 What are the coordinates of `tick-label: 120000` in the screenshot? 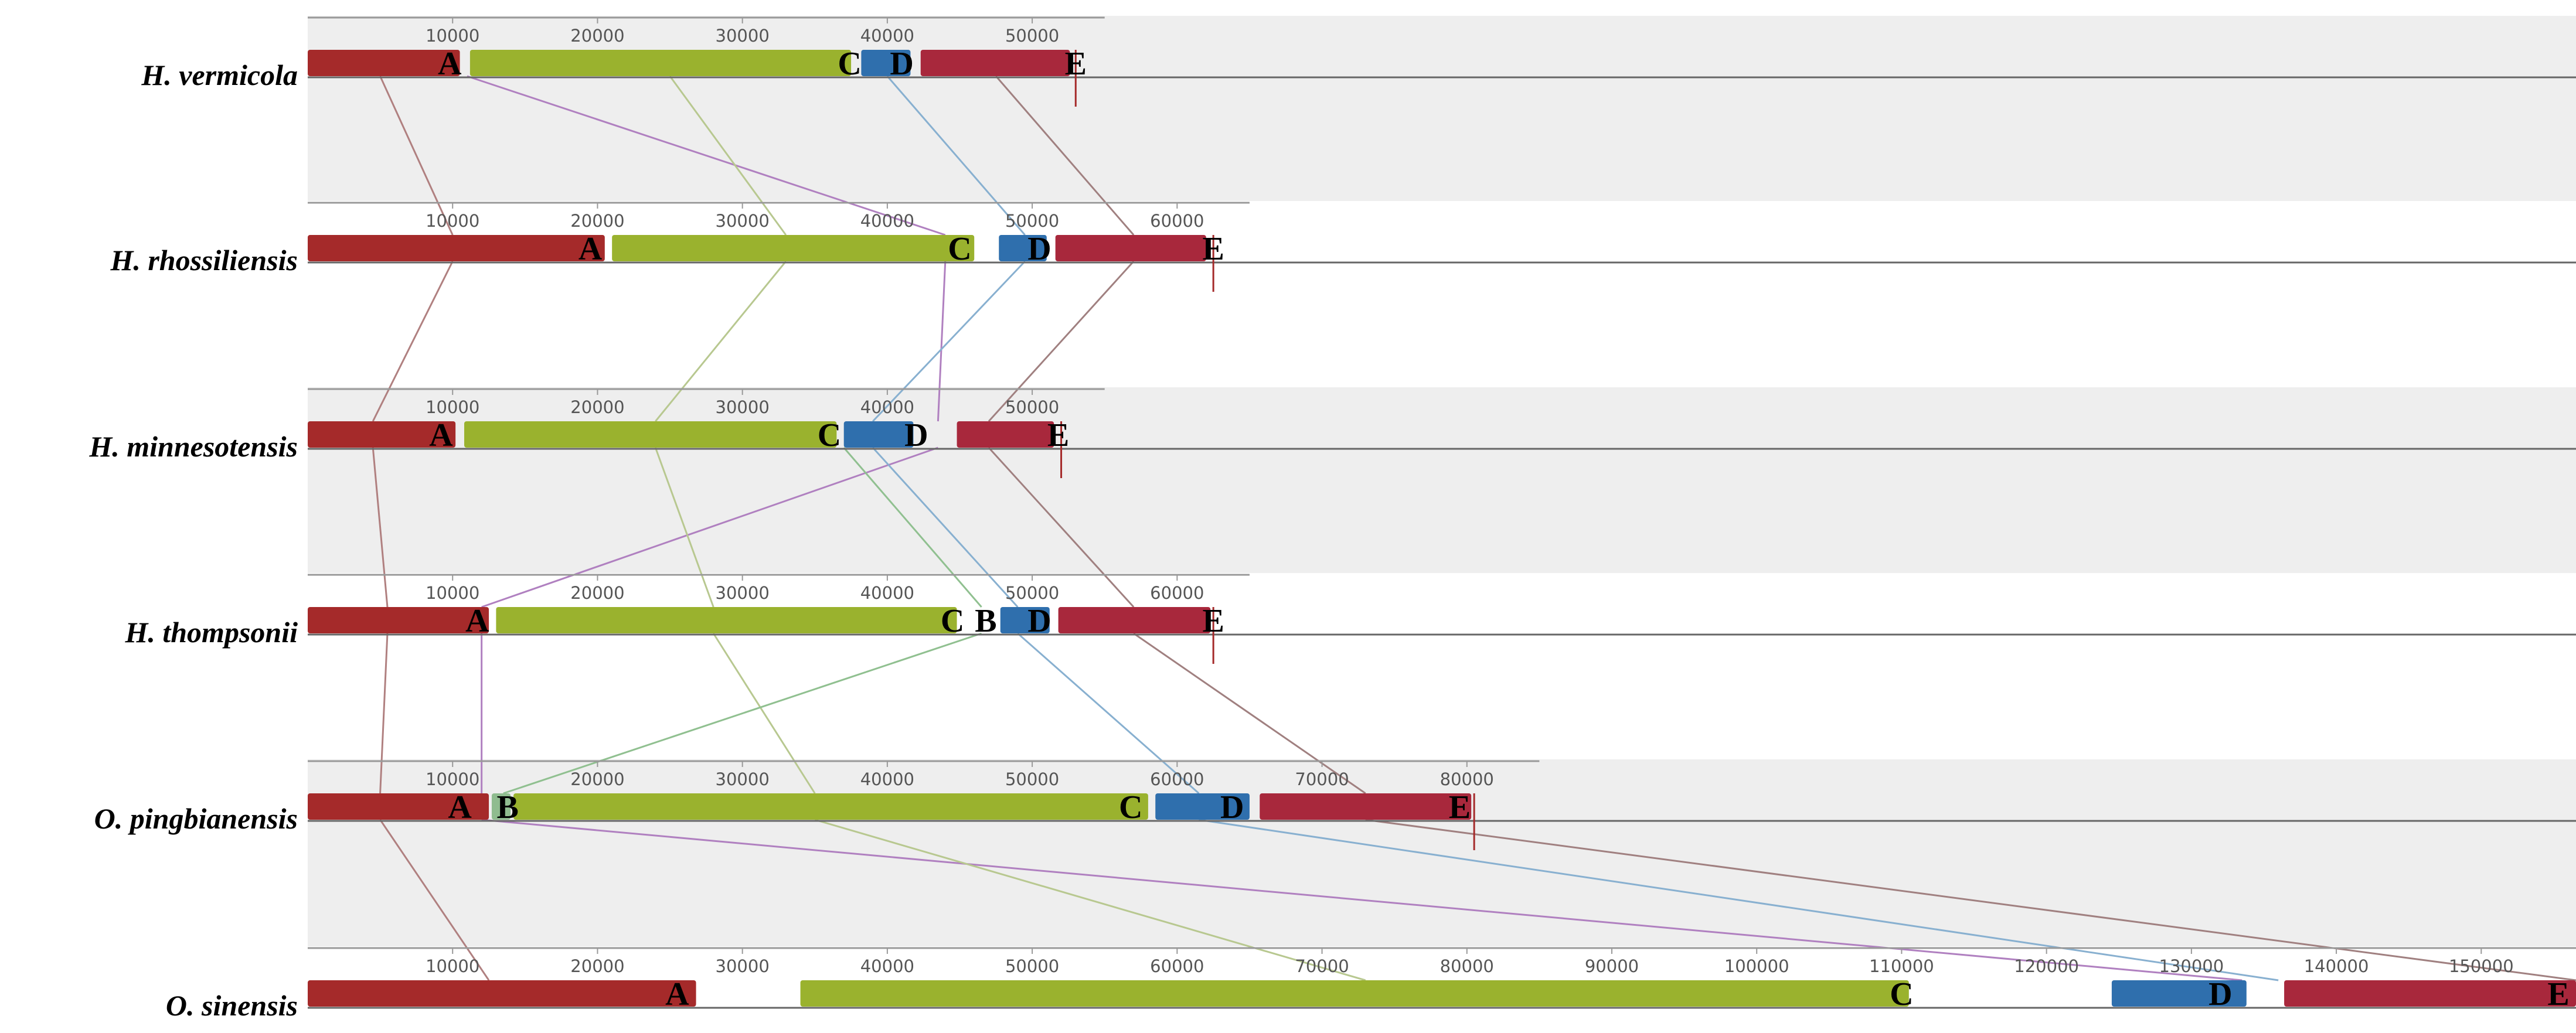 It's located at (2046, 966).